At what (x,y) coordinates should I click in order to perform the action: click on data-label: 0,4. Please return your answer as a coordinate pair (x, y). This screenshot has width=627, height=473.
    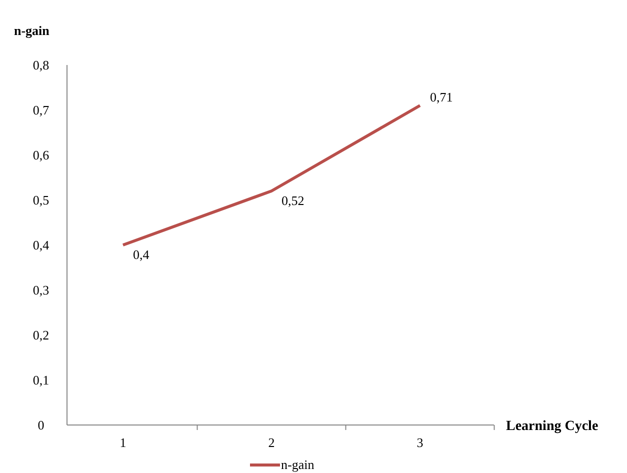
    Looking at the image, I should click on (141, 254).